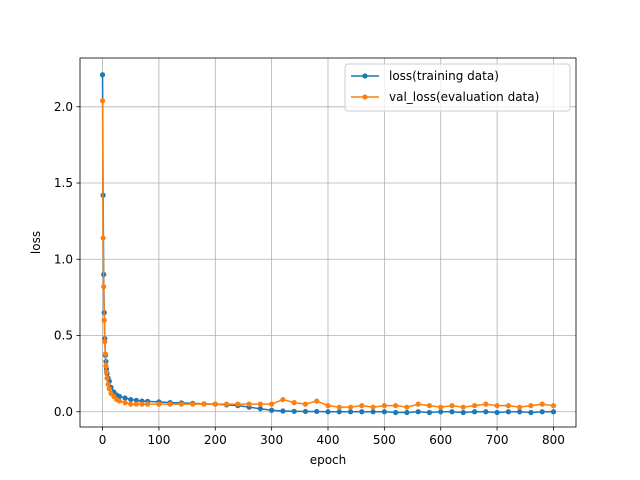  Describe the element at coordinates (63, 259) in the screenshot. I see `y-tick-label: 1.0` at that location.